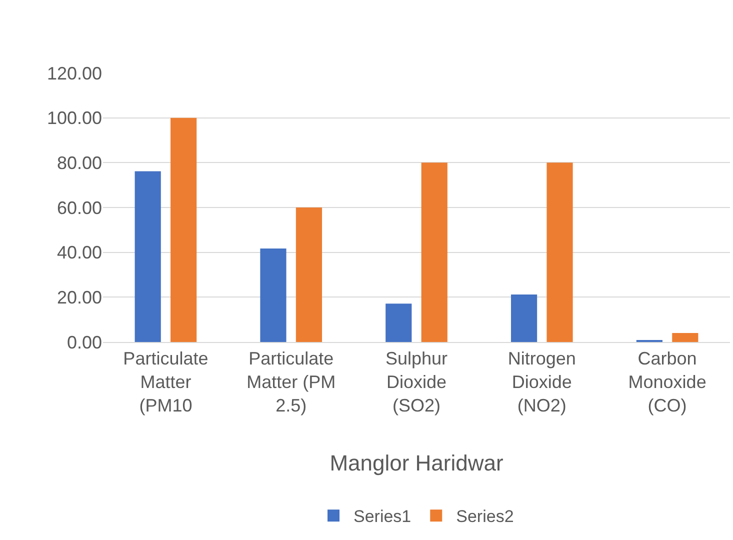 The image size is (733, 540). What do you see at coordinates (79, 297) in the screenshot?
I see `y-tick-label: 20.00` at bounding box center [79, 297].